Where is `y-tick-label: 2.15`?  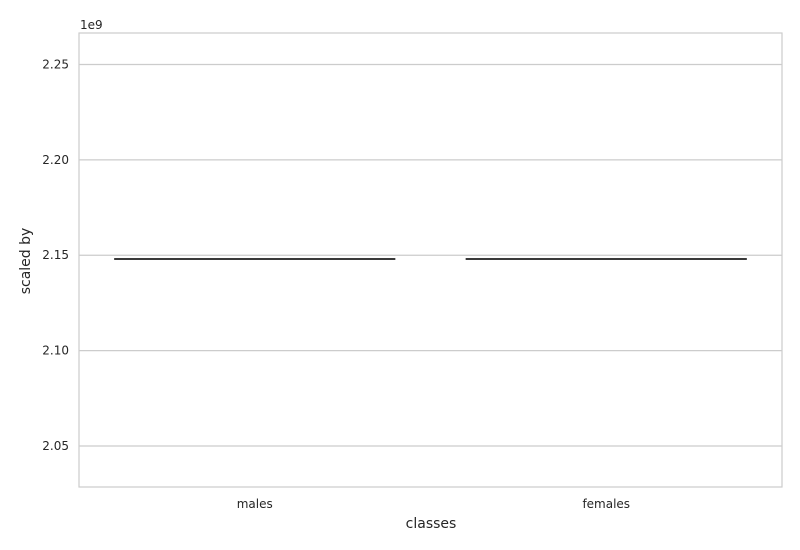
y-tick-label: 2.15 is located at coordinates (55, 255).